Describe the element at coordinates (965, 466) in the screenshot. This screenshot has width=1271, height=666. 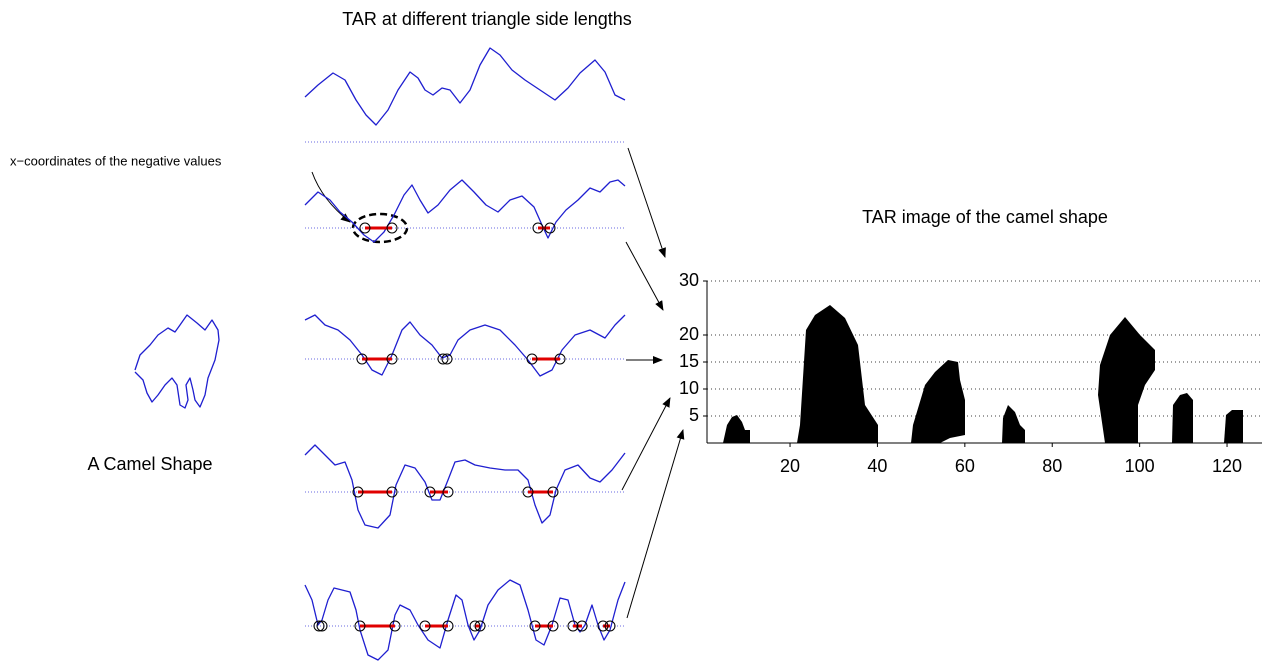
I see `x-tick-label: 60` at that location.